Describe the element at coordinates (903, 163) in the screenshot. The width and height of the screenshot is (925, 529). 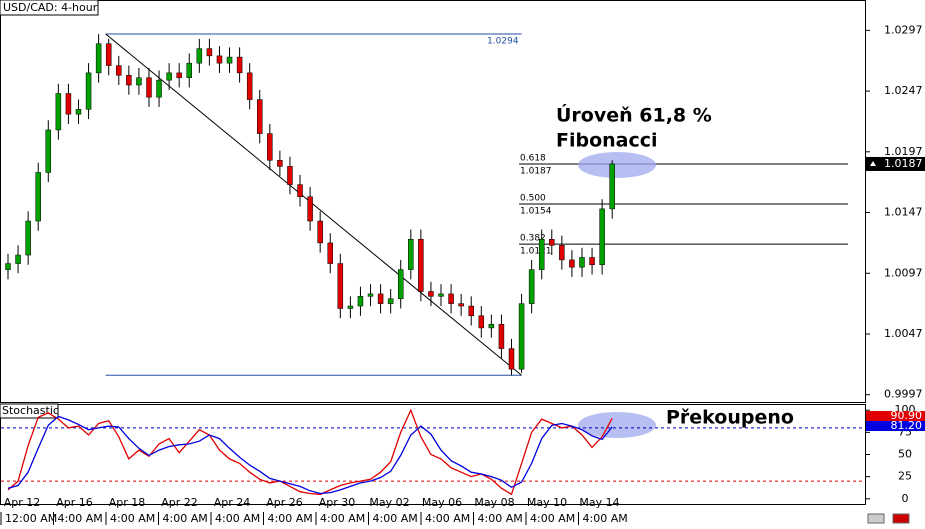
I see `price-tag-label: 1.0187` at that location.